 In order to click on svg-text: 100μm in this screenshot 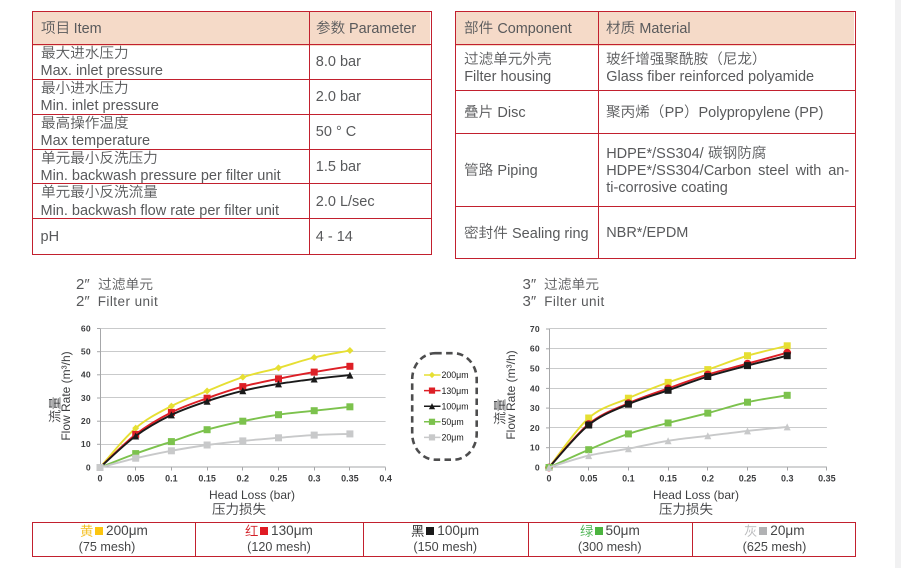, I will do `click(455, 406)`.